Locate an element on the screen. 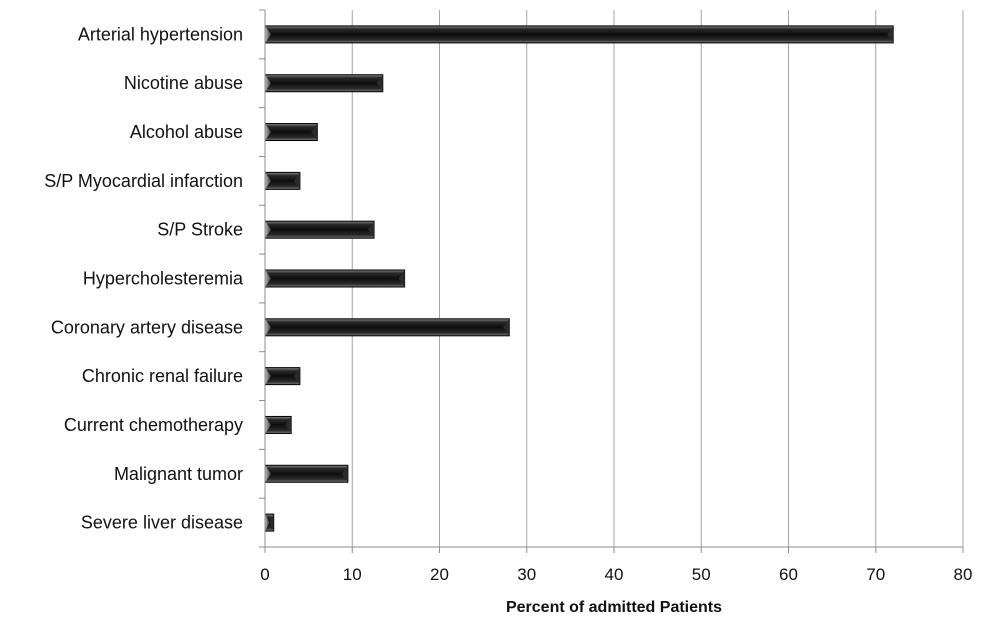 The width and height of the screenshot is (987, 627). x-tick-label: 30 is located at coordinates (526, 574).